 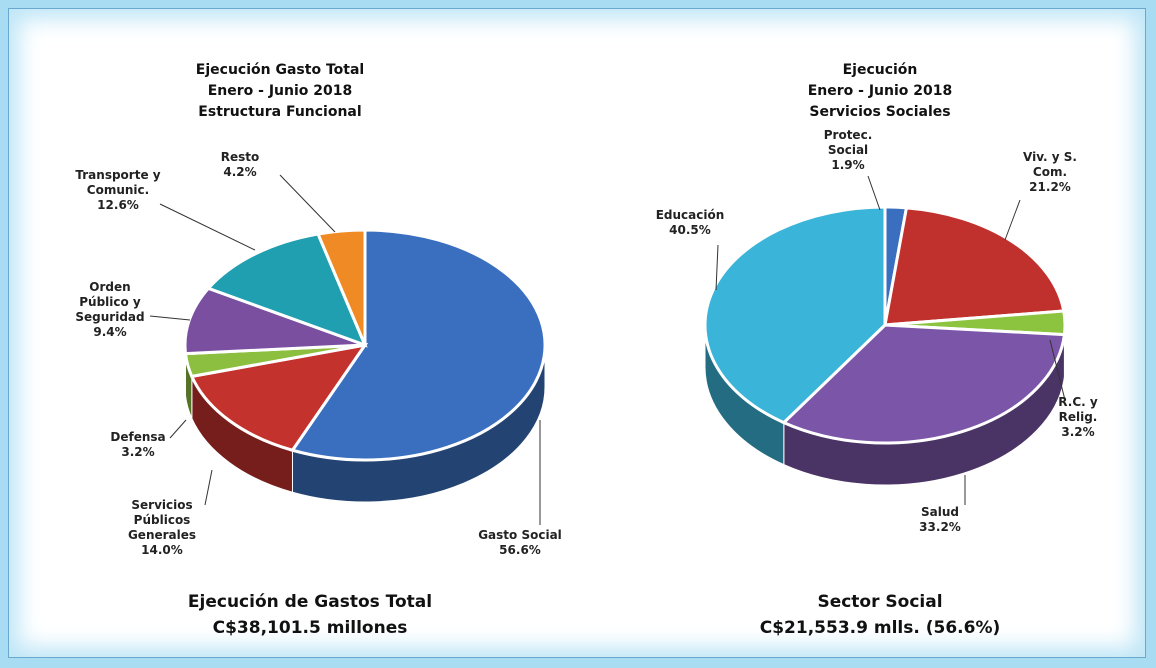 I want to click on value-label: 4.2%, so click(x=240, y=172).